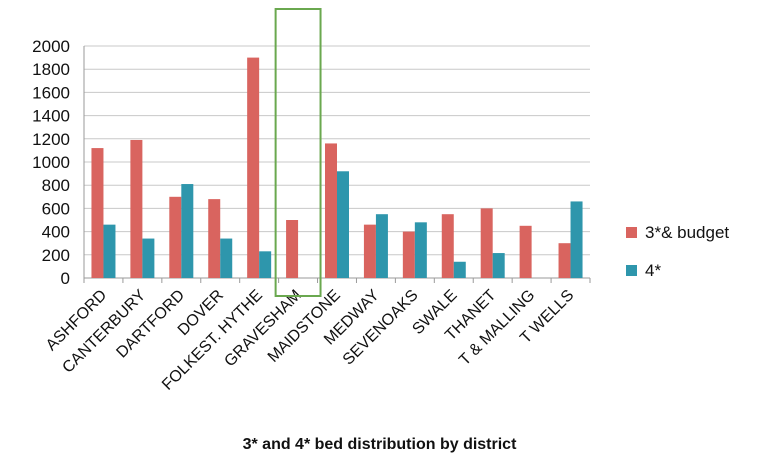 This screenshot has height=457, width=759. Describe the element at coordinates (51, 46) in the screenshot. I see `y-tick-label: 2000` at that location.